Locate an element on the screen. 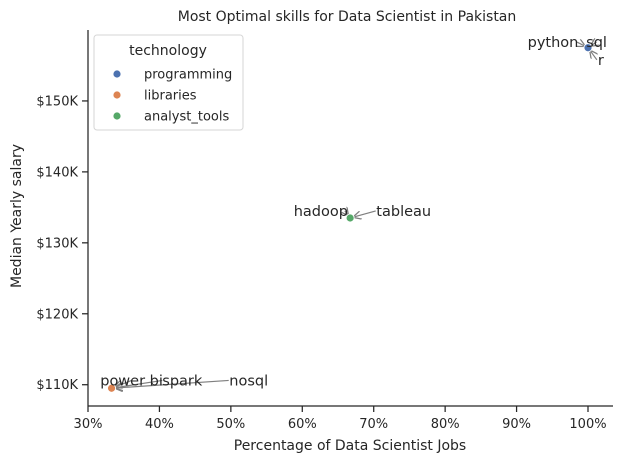  x-tick-label: 100% is located at coordinates (587, 424).